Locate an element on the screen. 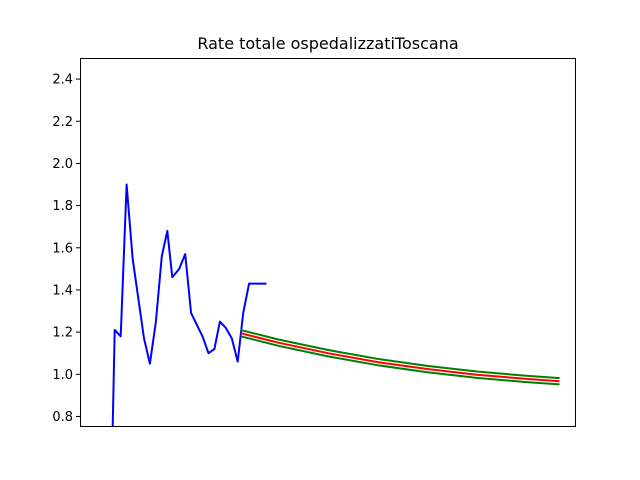 Image resolution: width=640 pixels, height=480 pixels. chart-title: Rate totale ospedalizzatiToscana is located at coordinates (327, 43).